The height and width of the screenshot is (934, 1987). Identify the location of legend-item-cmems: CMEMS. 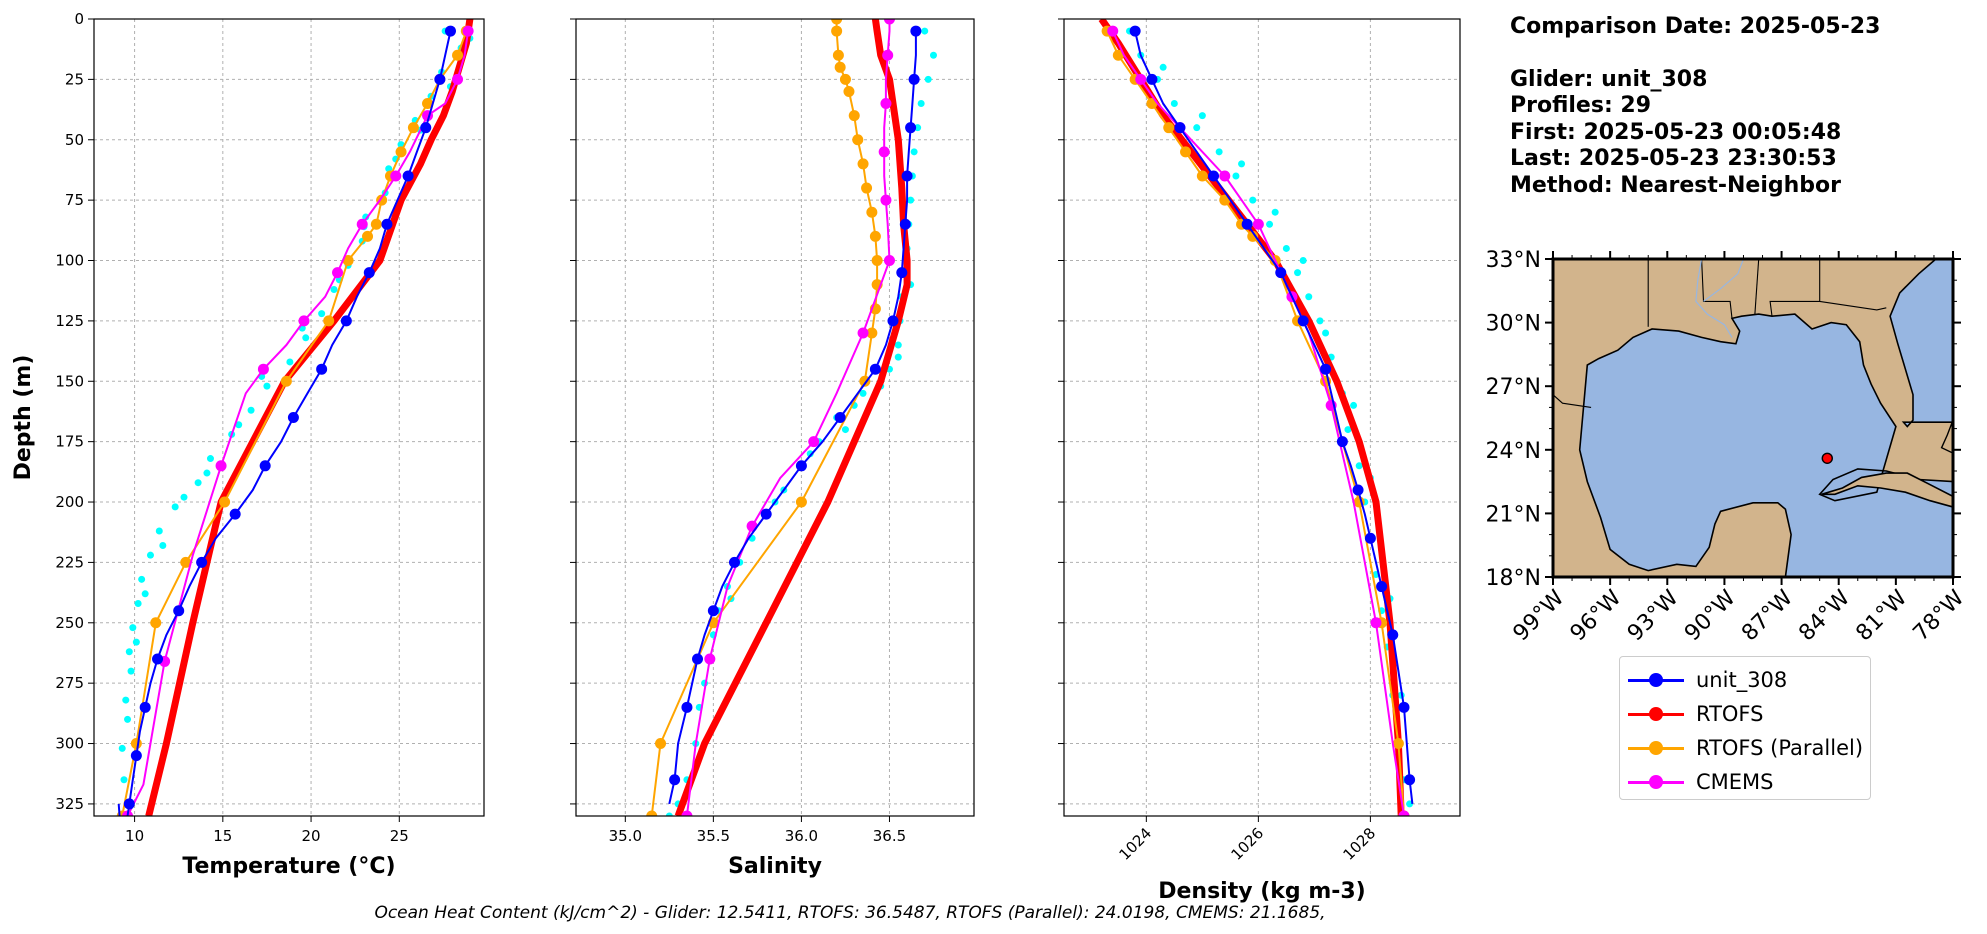
(1749, 782).